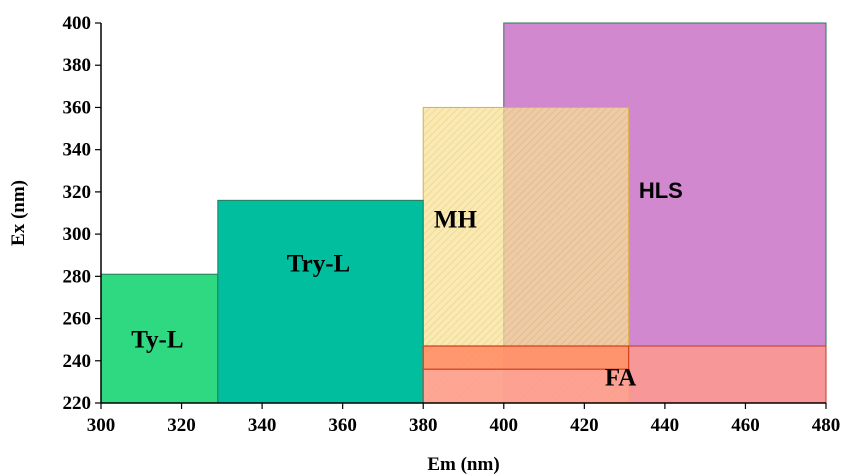 The width and height of the screenshot is (848, 476). Describe the element at coordinates (504, 425) in the screenshot. I see `x-tick-label: 400` at that location.